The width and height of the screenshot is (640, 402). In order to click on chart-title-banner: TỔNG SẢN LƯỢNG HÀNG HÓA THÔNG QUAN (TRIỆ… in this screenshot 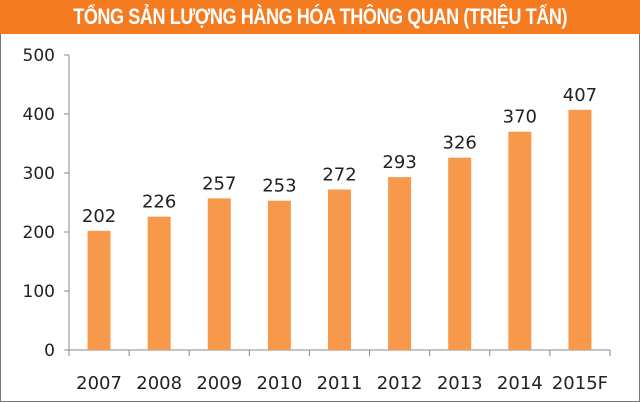, I will do `click(320, 17)`.